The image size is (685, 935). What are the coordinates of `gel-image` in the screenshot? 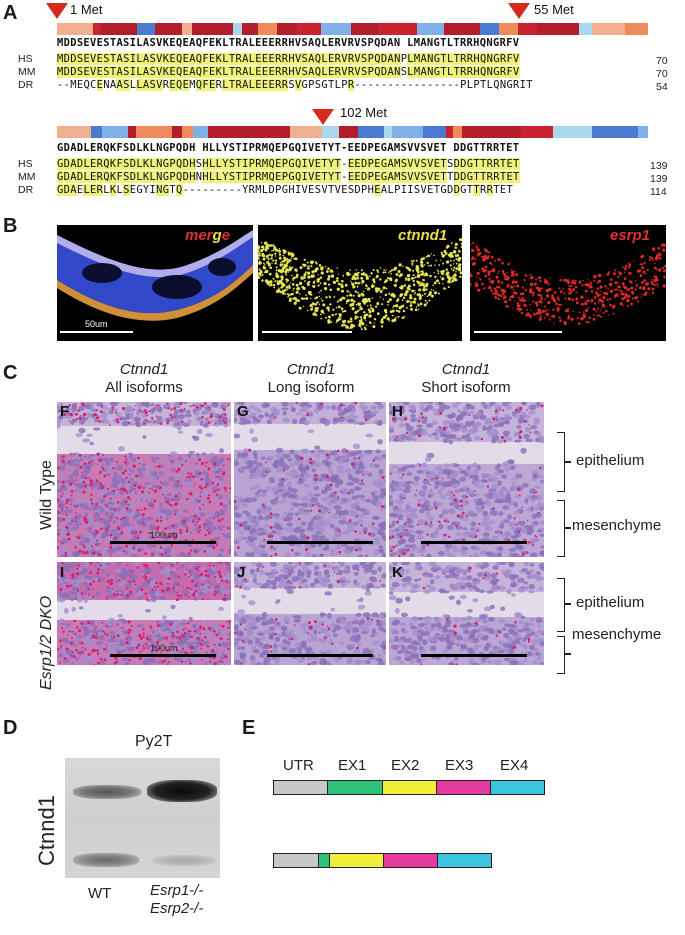 It's located at (142, 818).